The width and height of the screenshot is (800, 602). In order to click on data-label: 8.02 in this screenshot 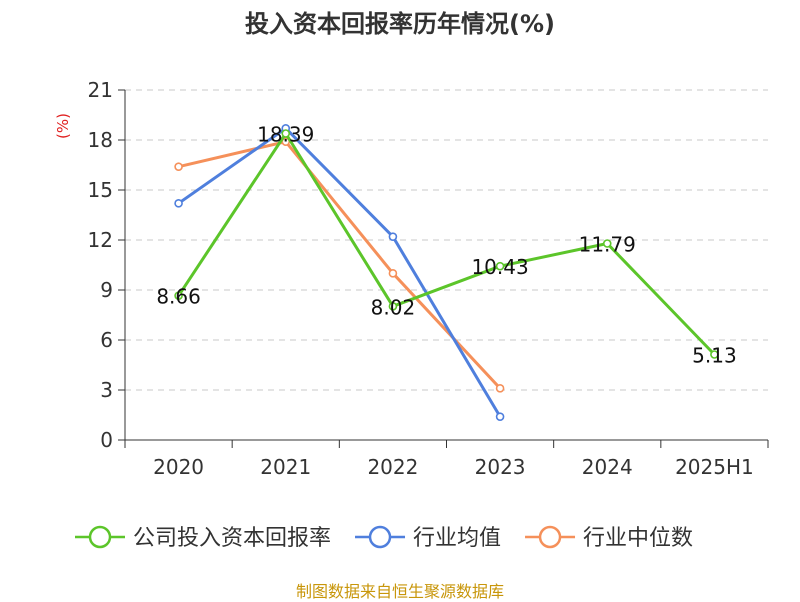, I will do `click(393, 307)`.